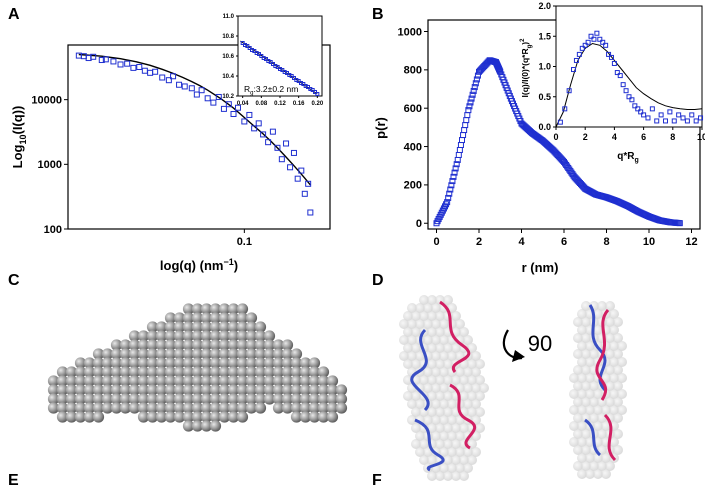 The height and width of the screenshot is (499, 705). Describe the element at coordinates (377, 480) in the screenshot. I see `panel-label-f: F` at that location.